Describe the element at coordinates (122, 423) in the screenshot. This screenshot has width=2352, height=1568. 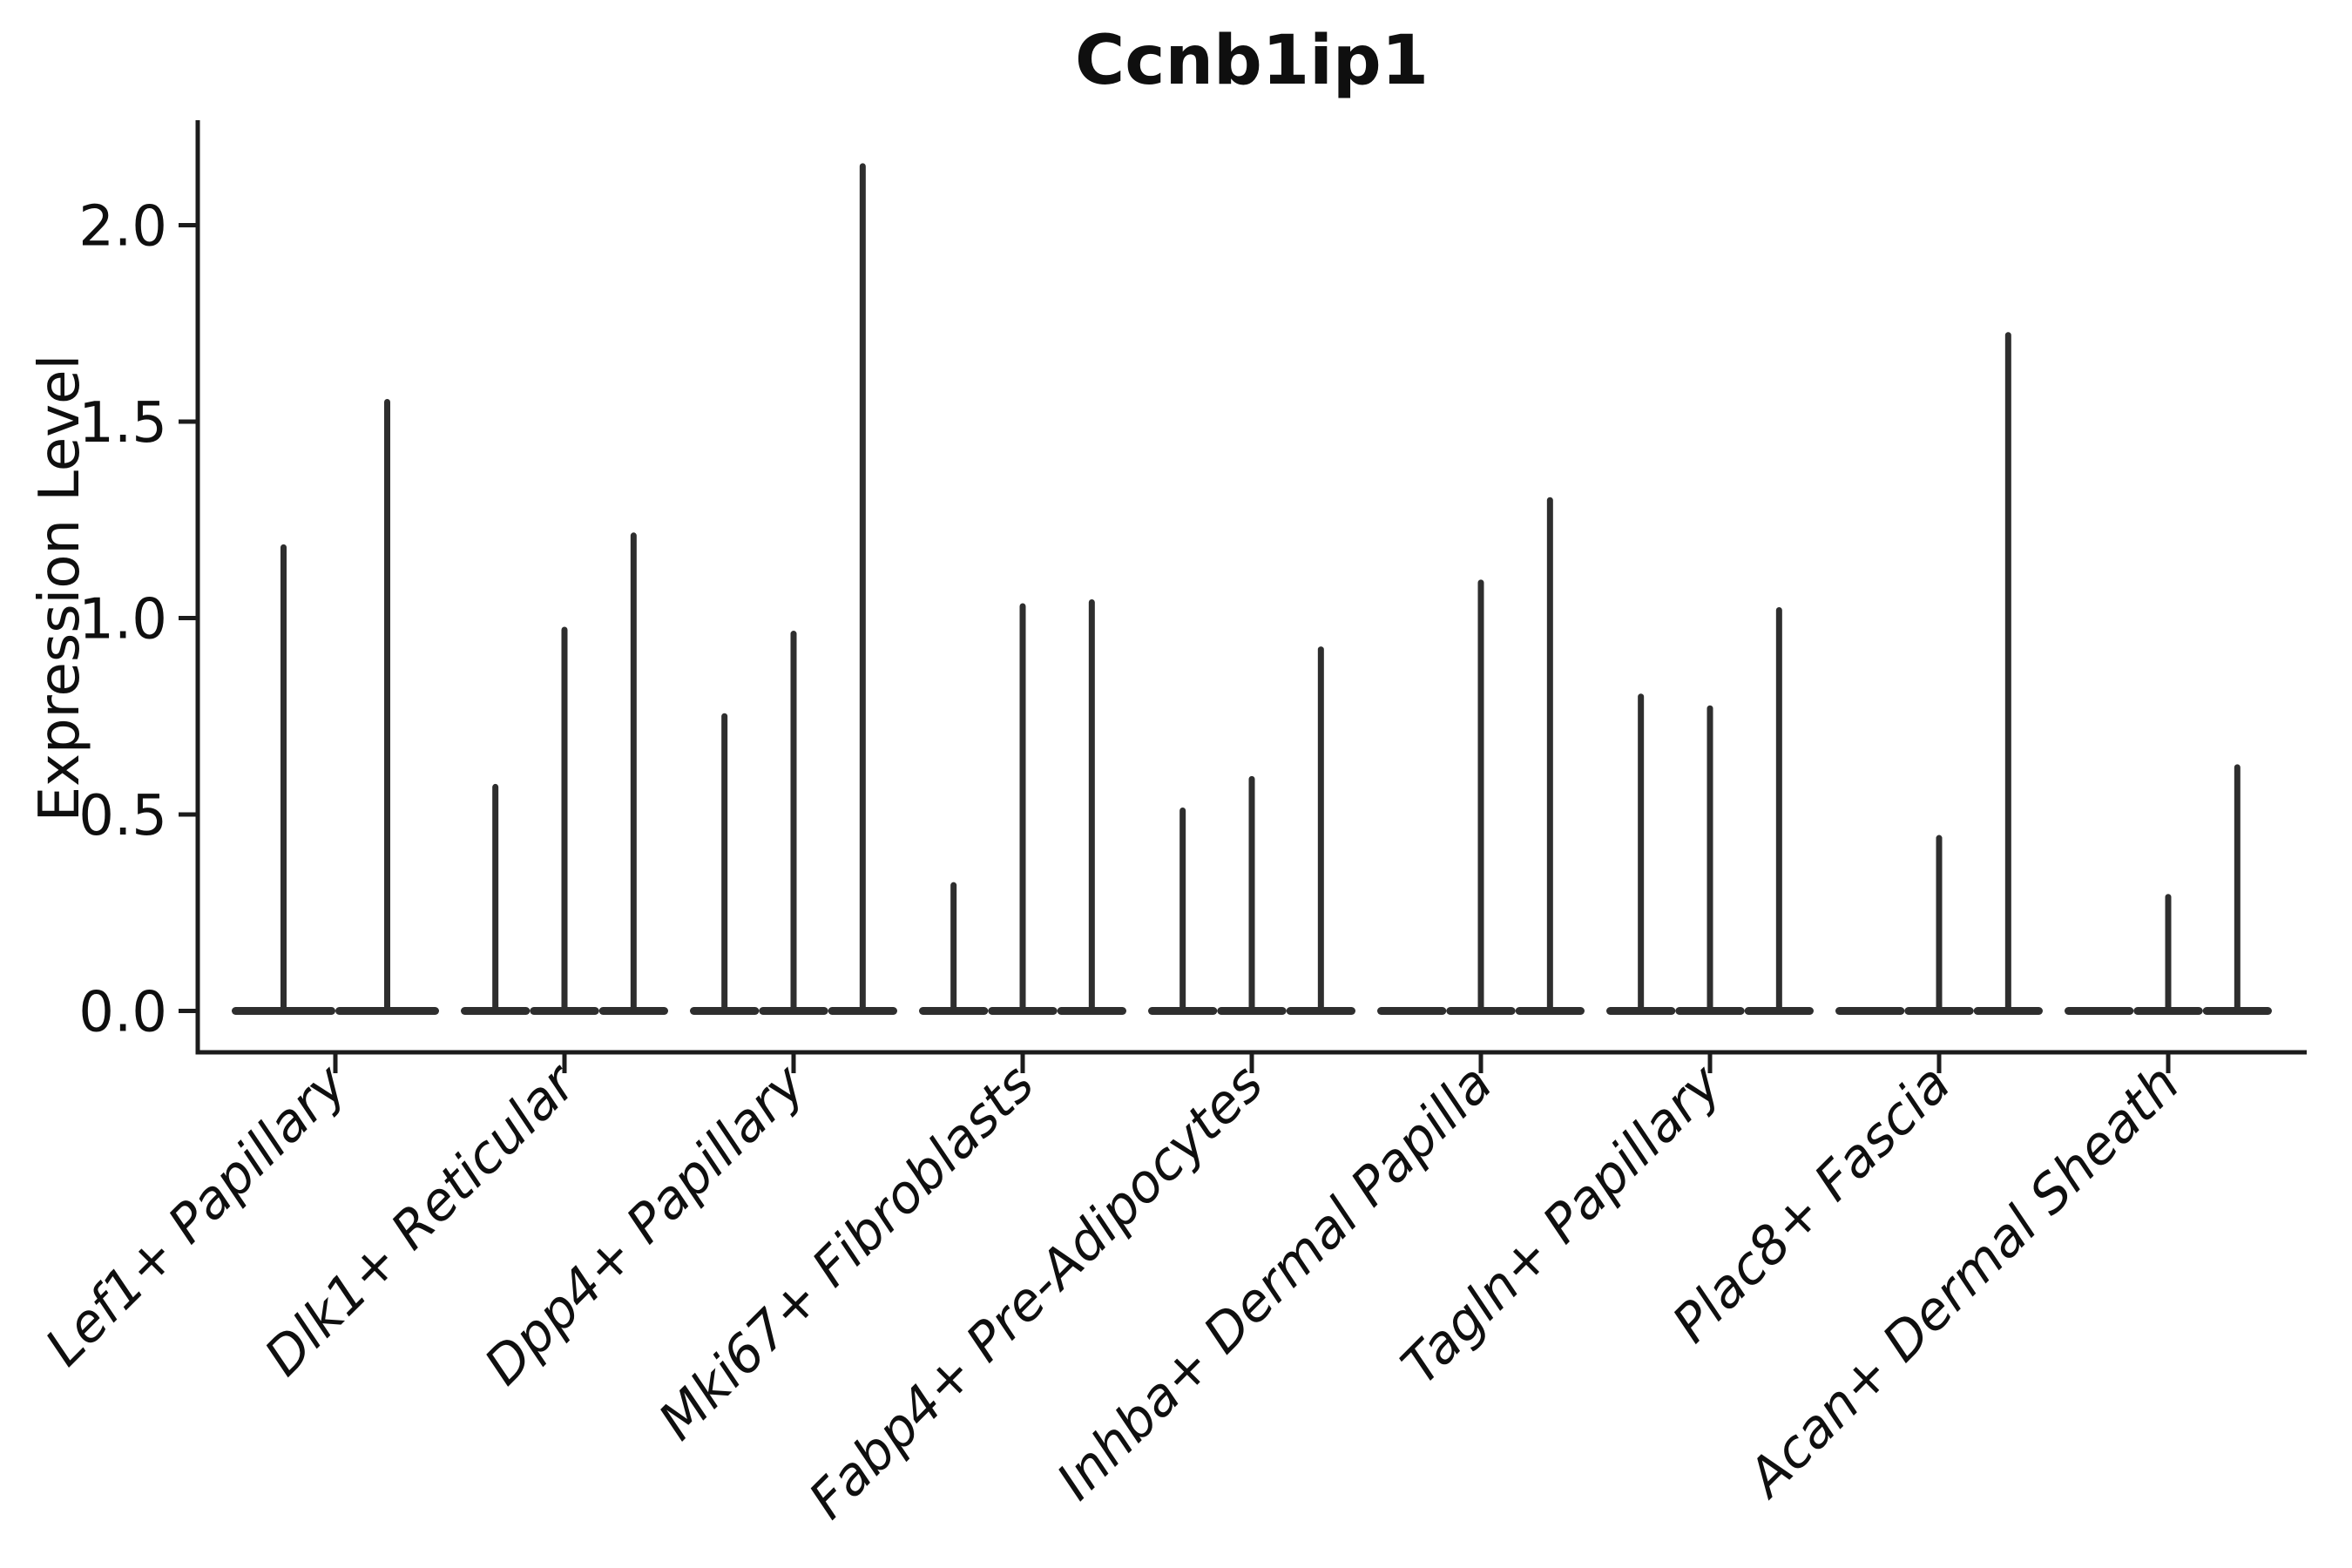
I see `y-tick-label: 1.5` at that location.